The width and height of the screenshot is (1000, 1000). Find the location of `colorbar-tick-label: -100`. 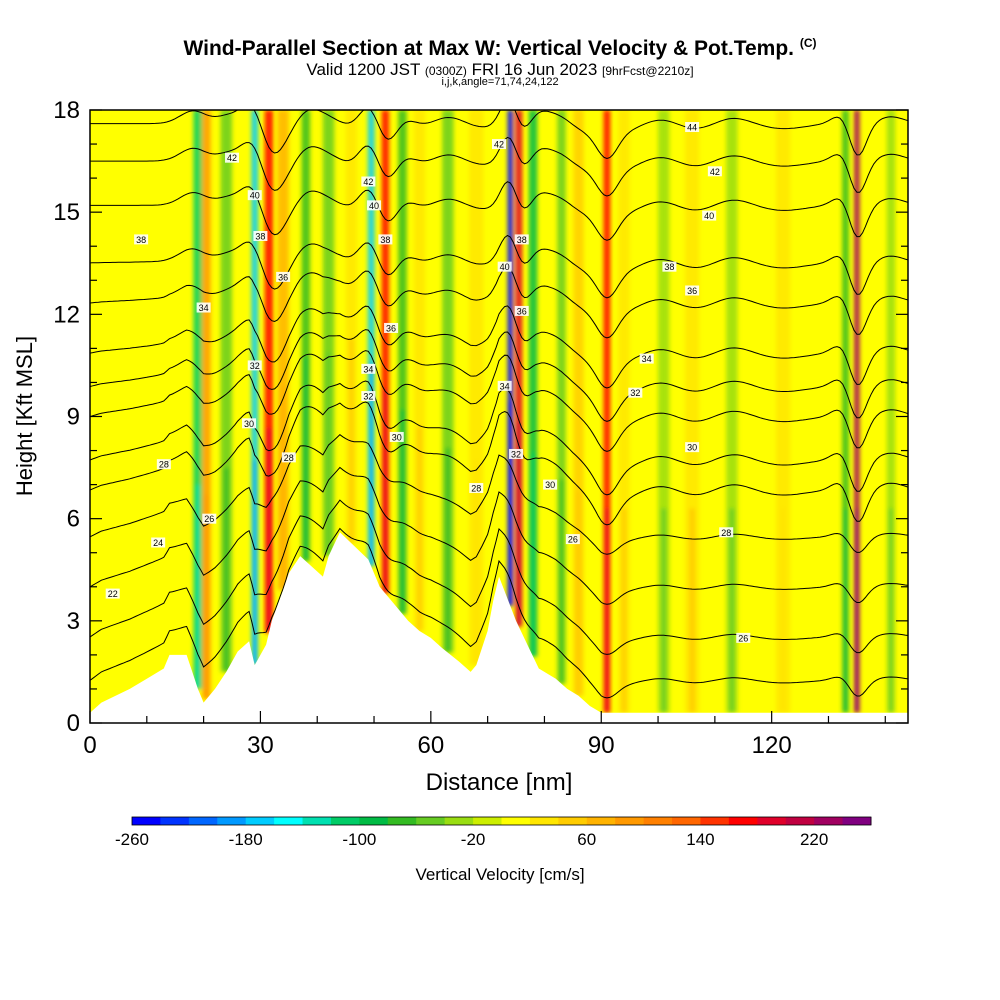

colorbar-tick-label: -100 is located at coordinates (359, 839).